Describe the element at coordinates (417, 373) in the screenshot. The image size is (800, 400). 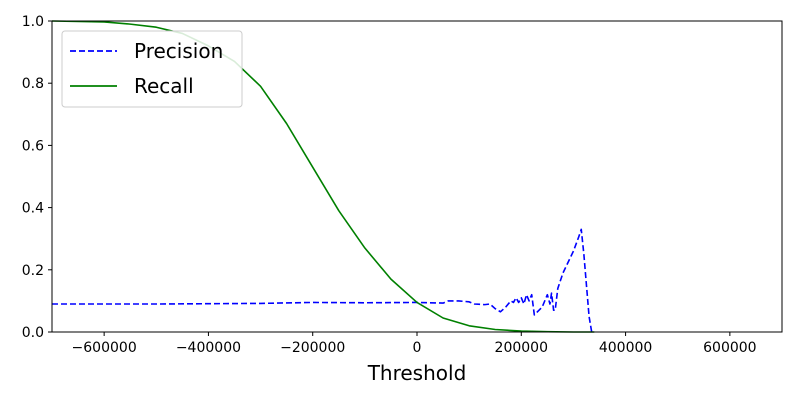
I see `x-axis-label: Threshold` at that location.